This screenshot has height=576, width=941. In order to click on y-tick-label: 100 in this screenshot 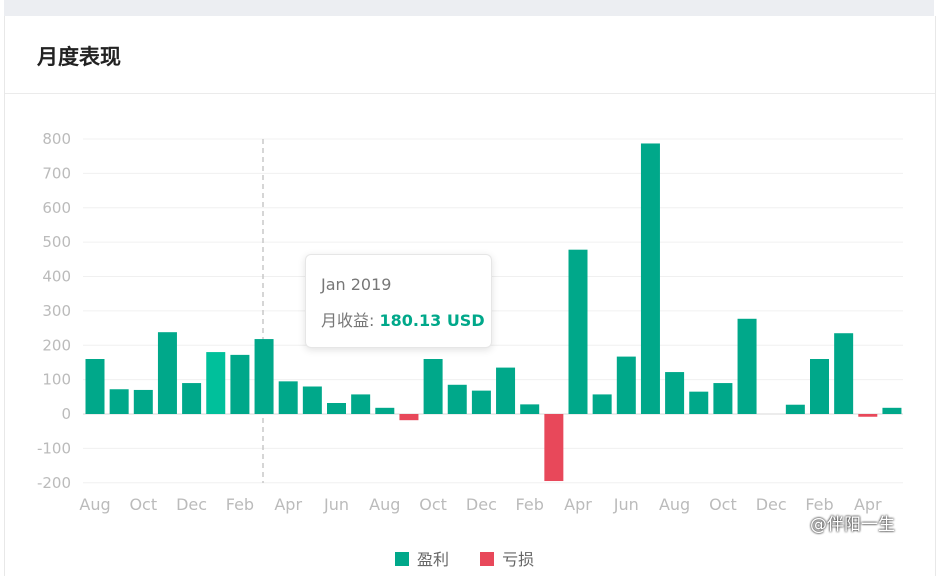, I will do `click(56, 380)`.